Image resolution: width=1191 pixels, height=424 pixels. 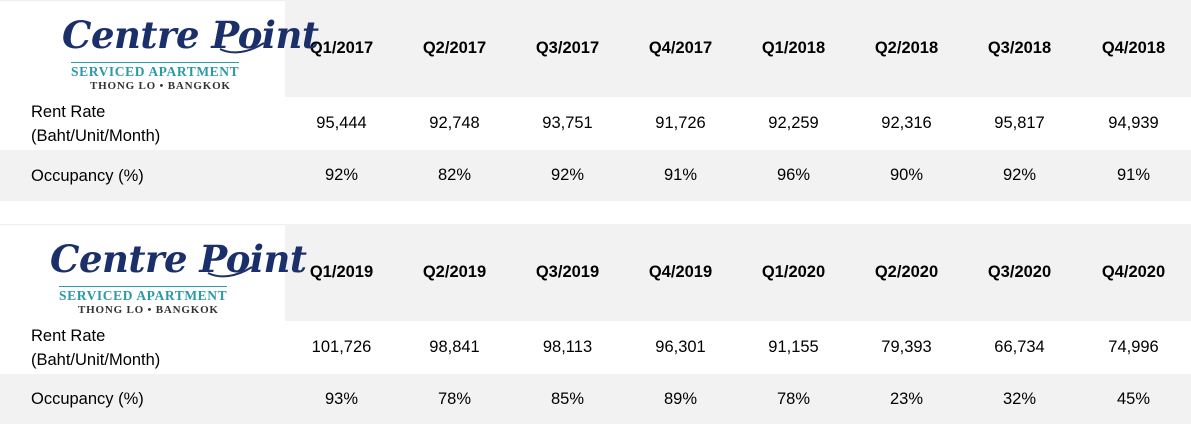 What do you see at coordinates (680, 347) in the screenshot?
I see `table-cell: 96,301` at bounding box center [680, 347].